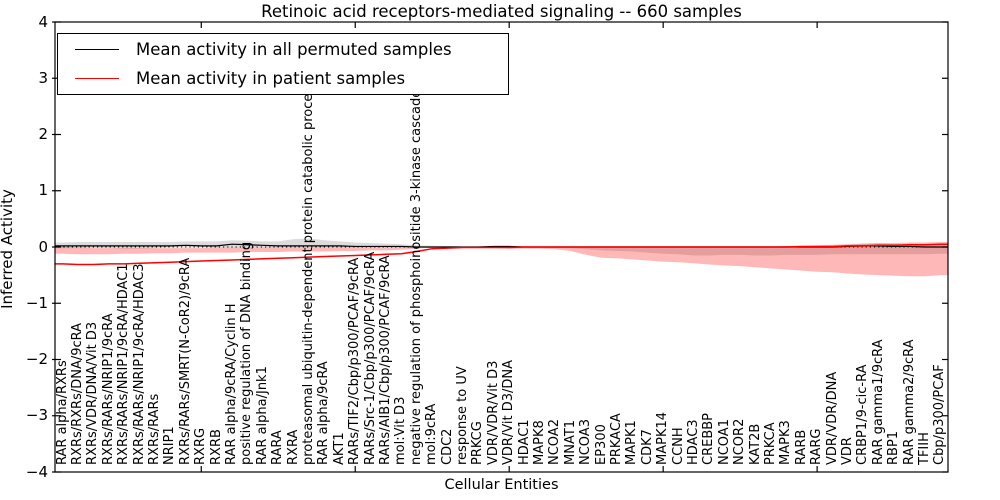 The width and height of the screenshot is (1000, 500). I want to click on x-tick-label: response to UV, so click(462, 415).